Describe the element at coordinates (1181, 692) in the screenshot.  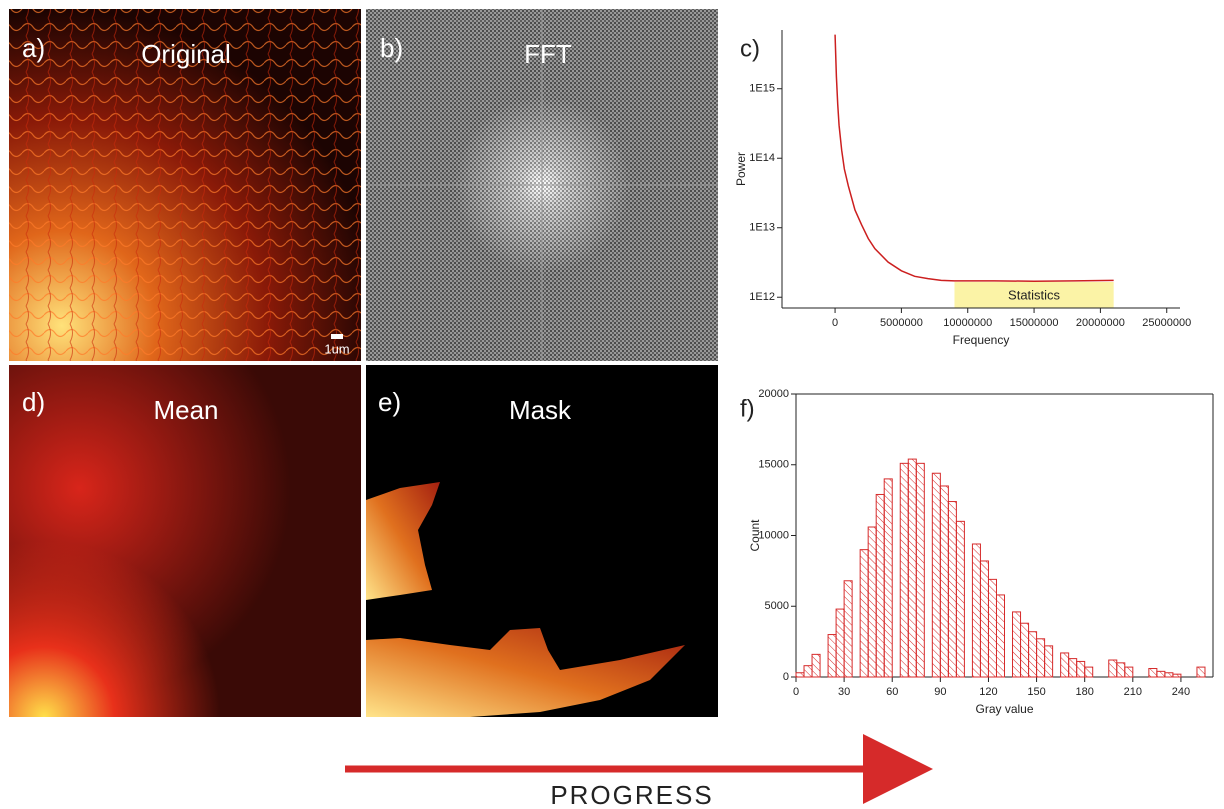
I see `x-tick-label: 240` at that location.